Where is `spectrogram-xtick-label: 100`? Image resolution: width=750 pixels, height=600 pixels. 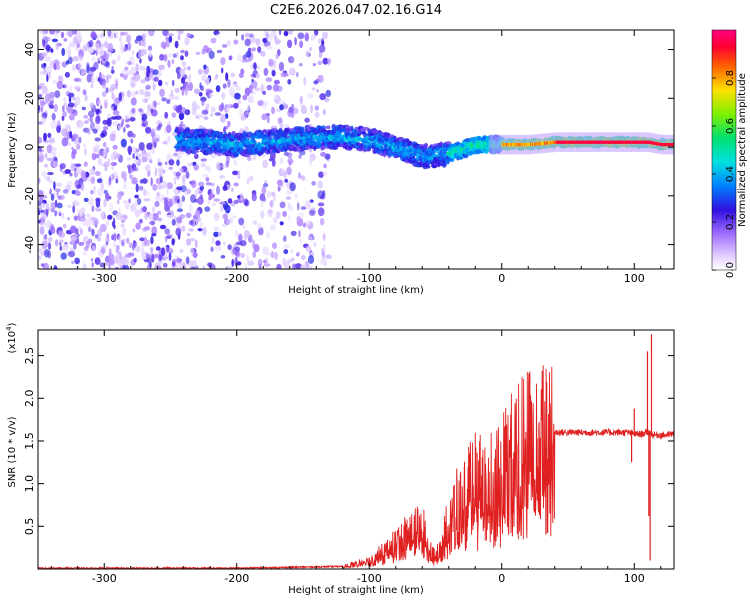
spectrogram-xtick-label: 100 is located at coordinates (634, 278).